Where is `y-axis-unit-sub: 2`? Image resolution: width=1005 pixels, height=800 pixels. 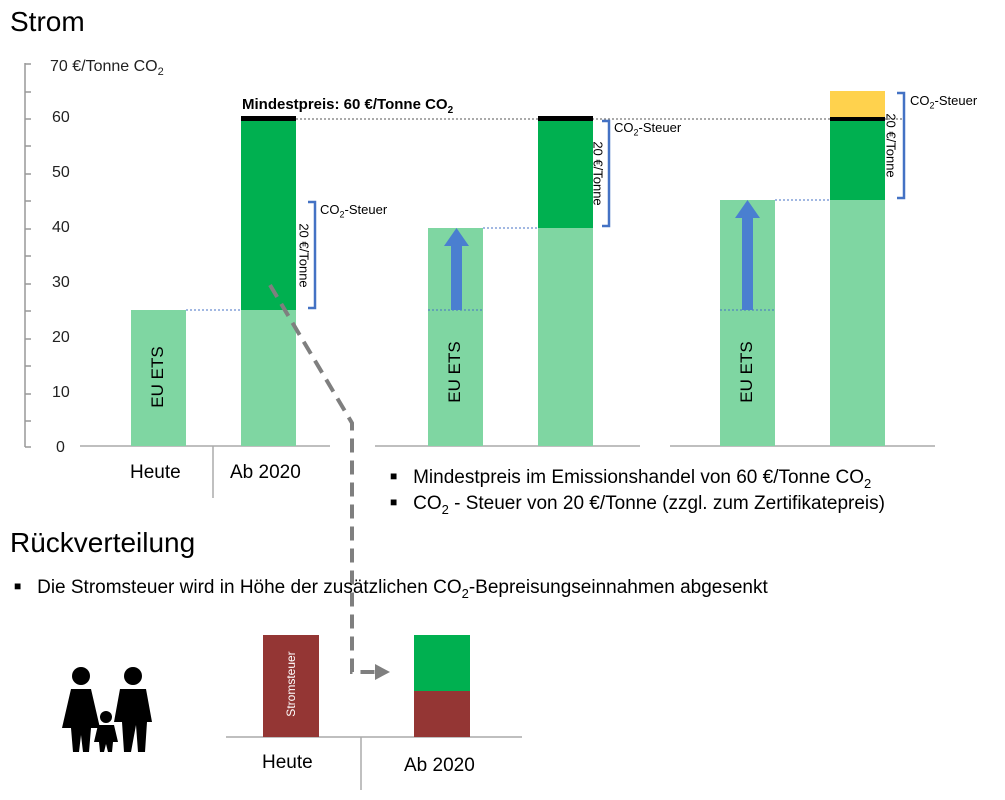
y-axis-unit-sub: 2 is located at coordinates (160, 72).